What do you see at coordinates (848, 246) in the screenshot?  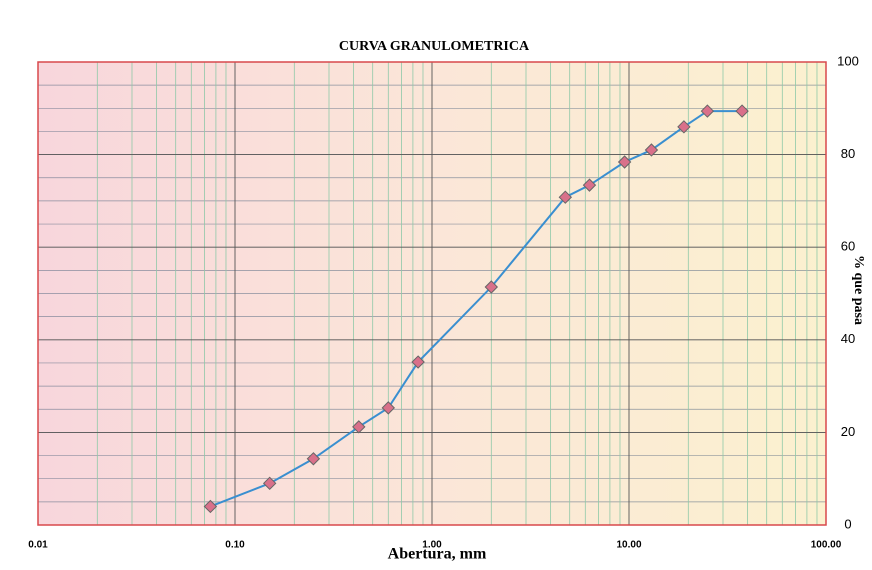 I see `y-tick-label: 60` at bounding box center [848, 246].